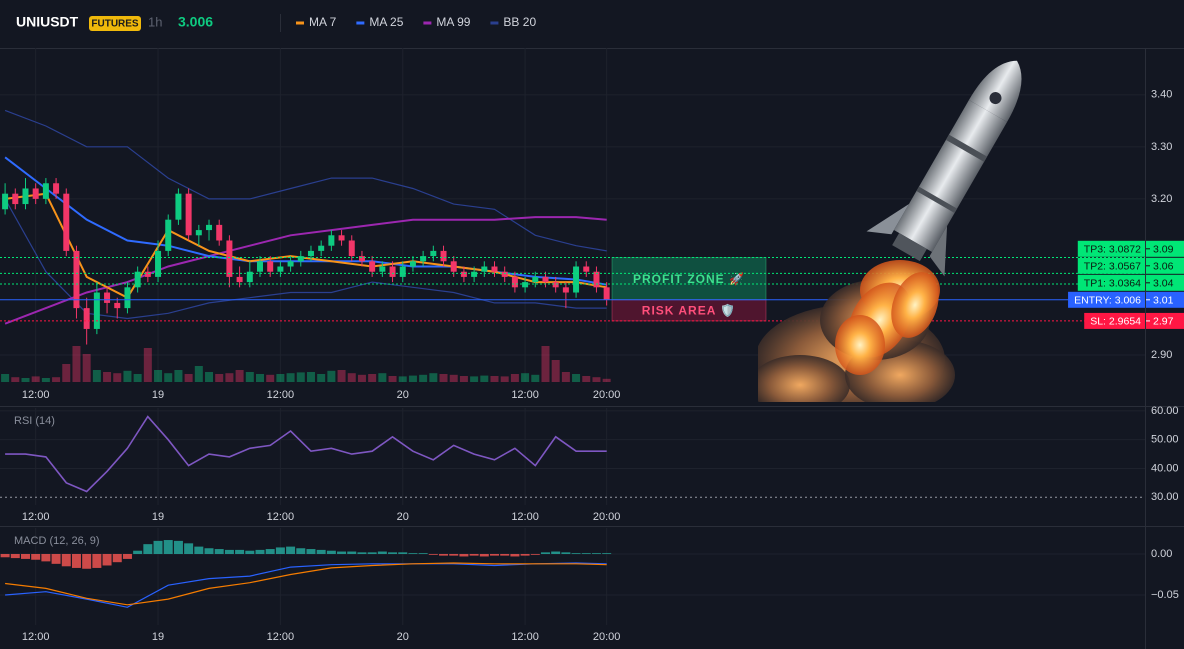  What do you see at coordinates (607, 517) in the screenshot?
I see `x-tick-label: 20:00` at bounding box center [607, 517].